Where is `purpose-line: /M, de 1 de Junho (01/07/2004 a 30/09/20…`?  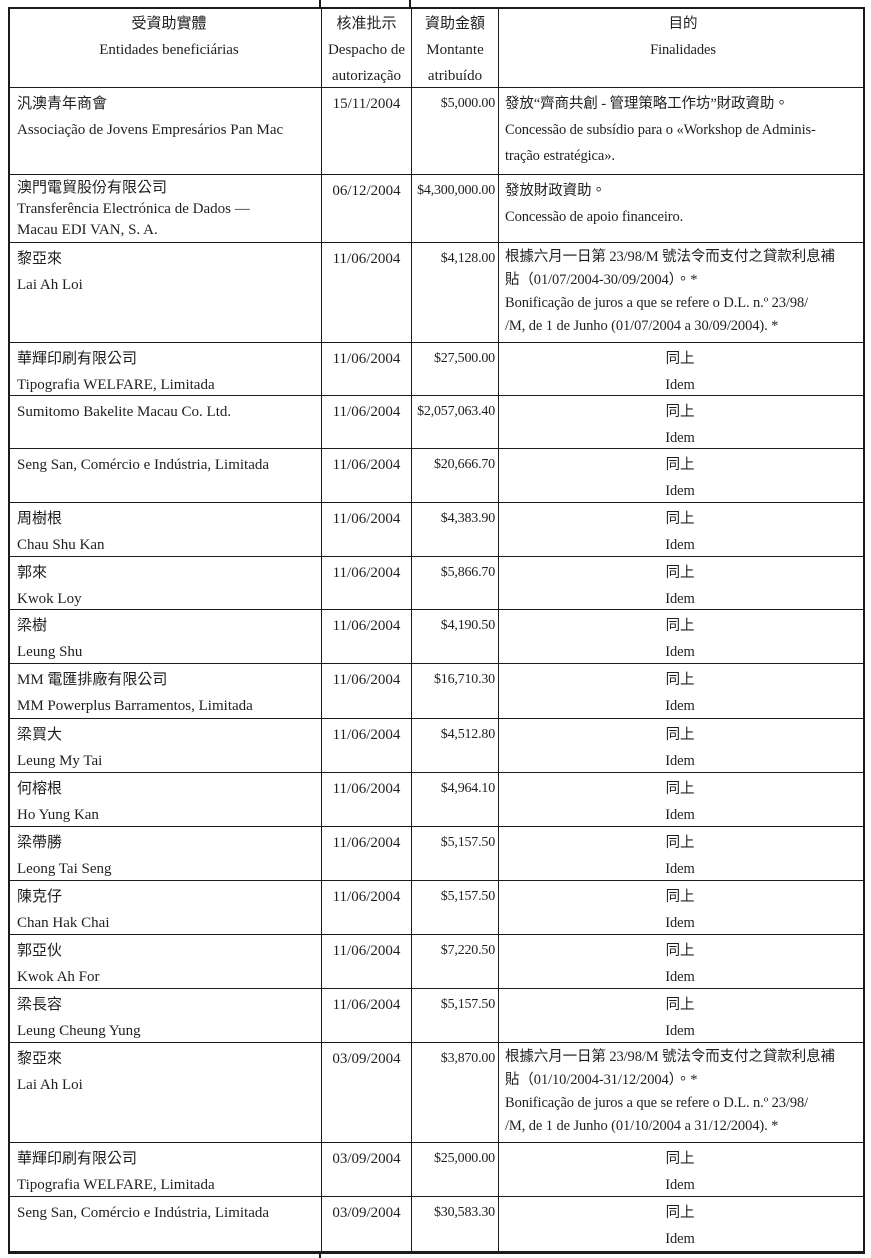 purpose-line: /M, de 1 de Junho (01/07/2004 a 30/09/20… is located at coordinates (642, 326).